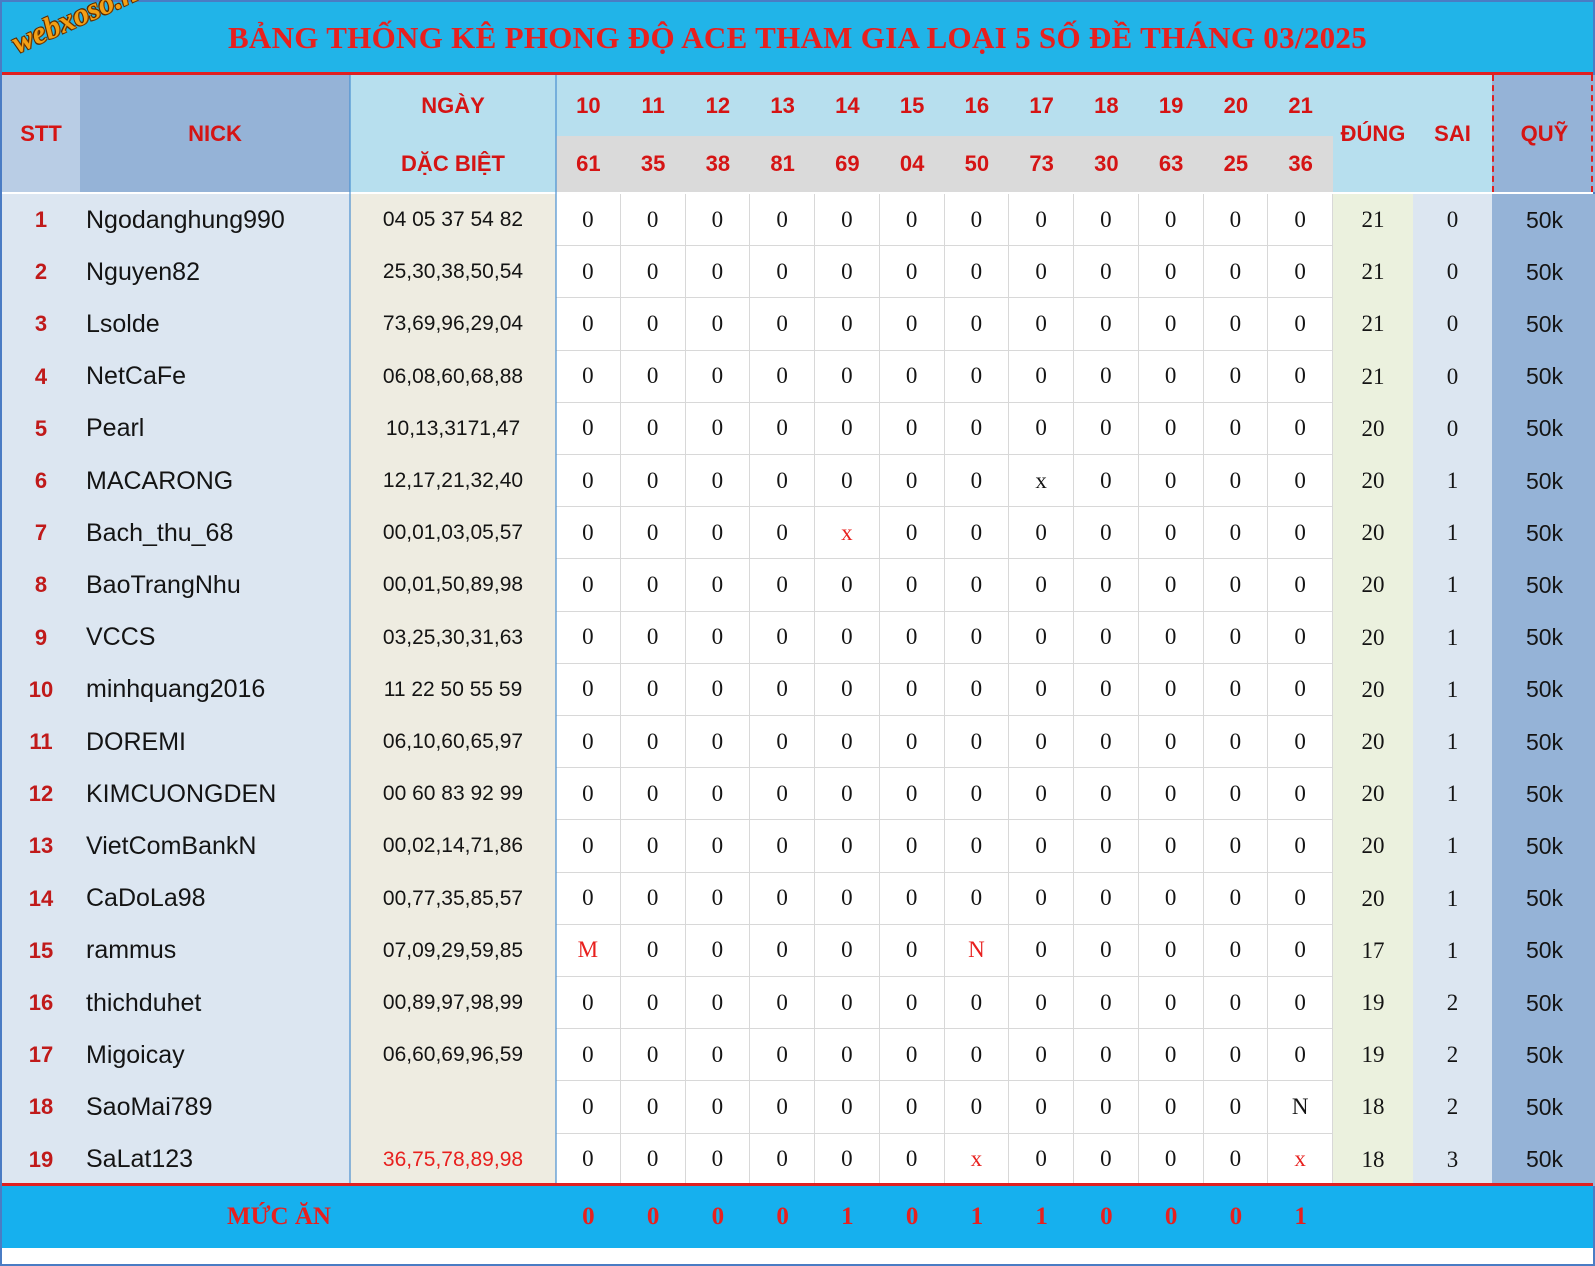  Describe the element at coordinates (782, 105) in the screenshot. I see `header-day: 13` at that location.